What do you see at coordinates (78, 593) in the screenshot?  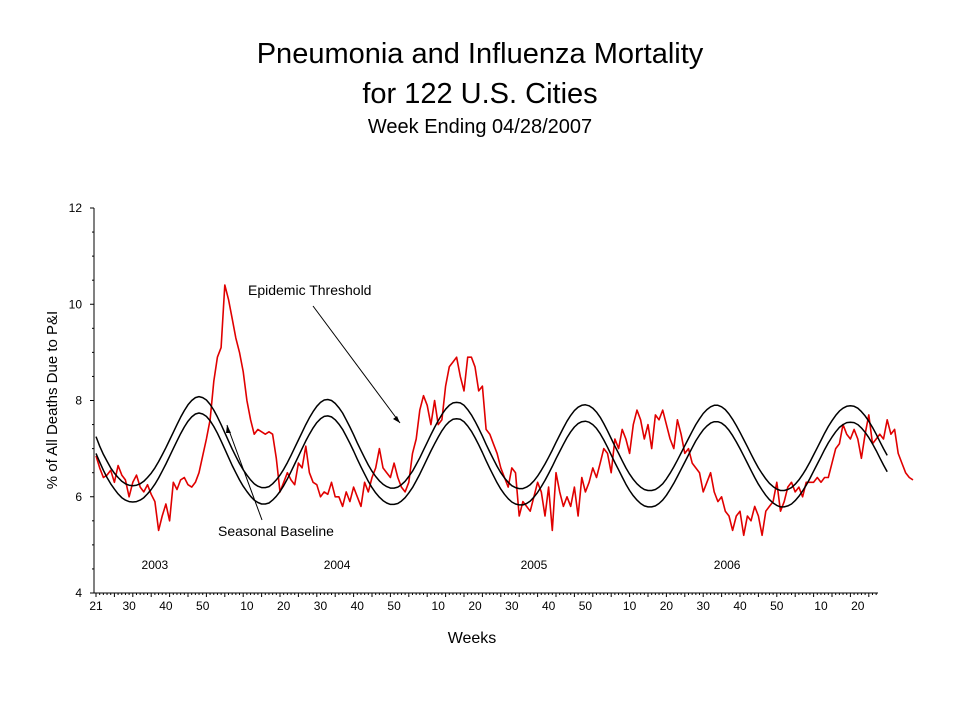 I see `y-tick-label: 4` at bounding box center [78, 593].